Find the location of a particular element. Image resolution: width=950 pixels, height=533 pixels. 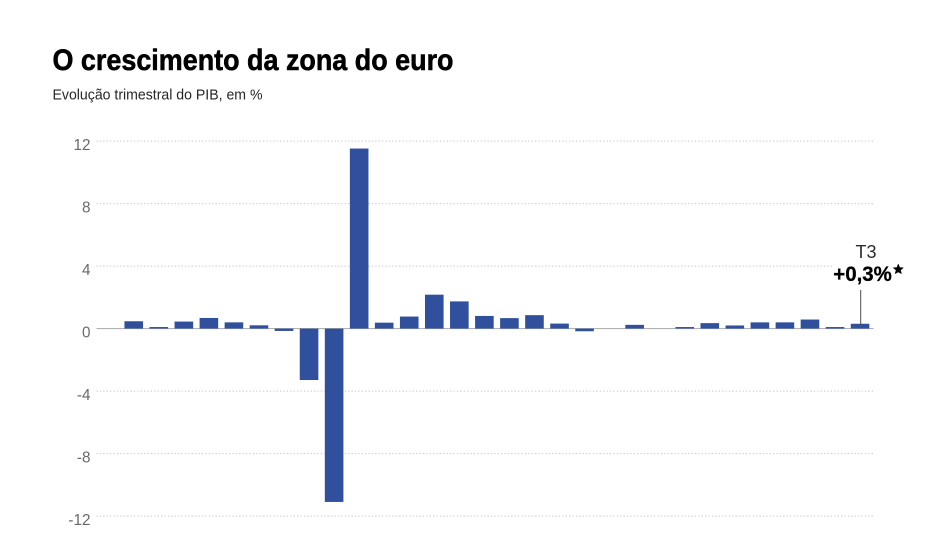

svg-text: 0 is located at coordinates (86, 333).